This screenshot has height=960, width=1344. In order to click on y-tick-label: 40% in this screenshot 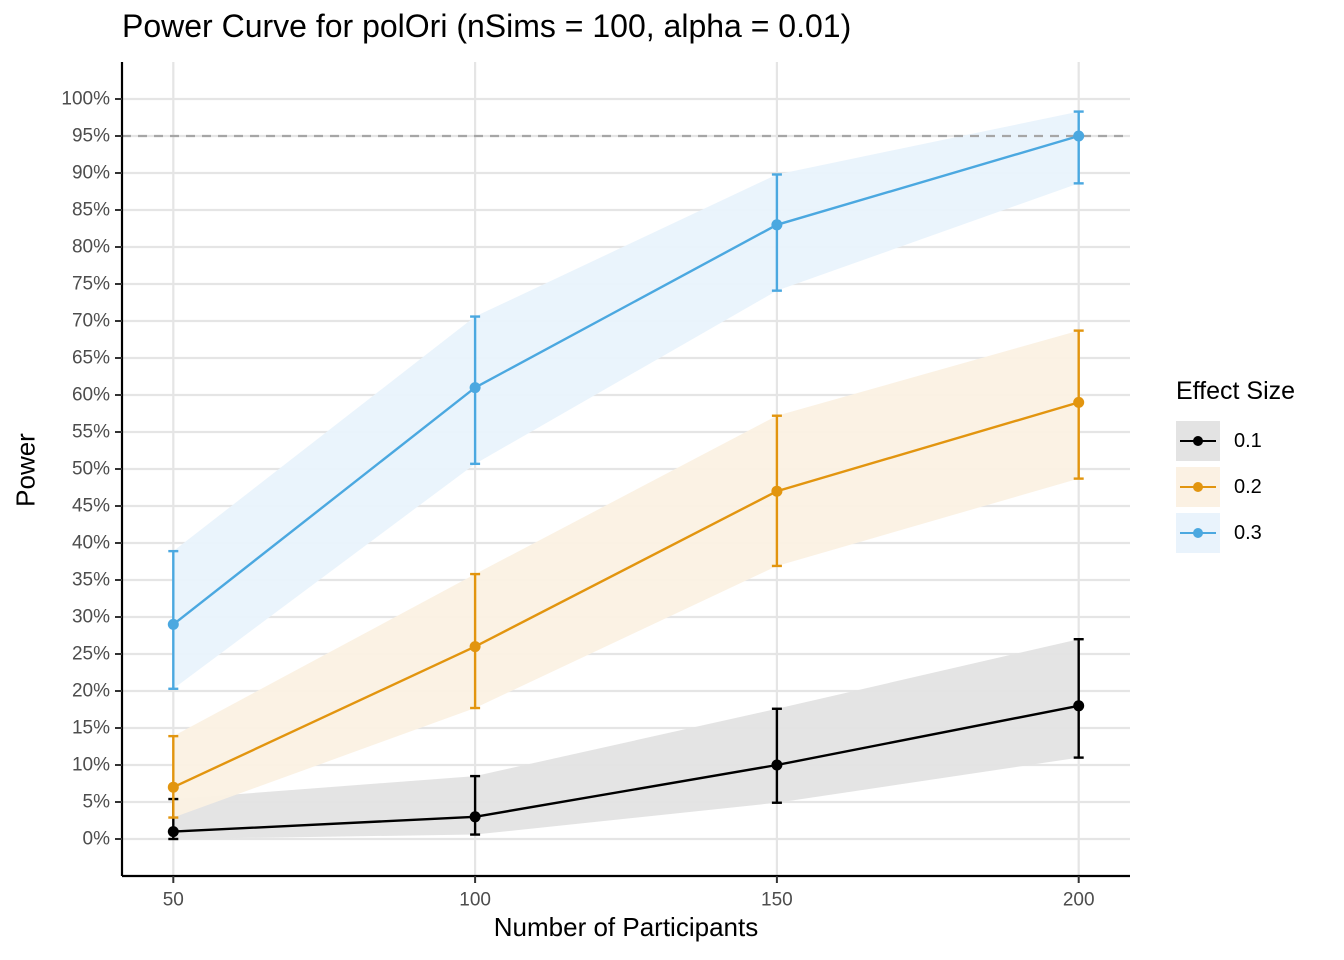, I will do `click(91, 543)`.